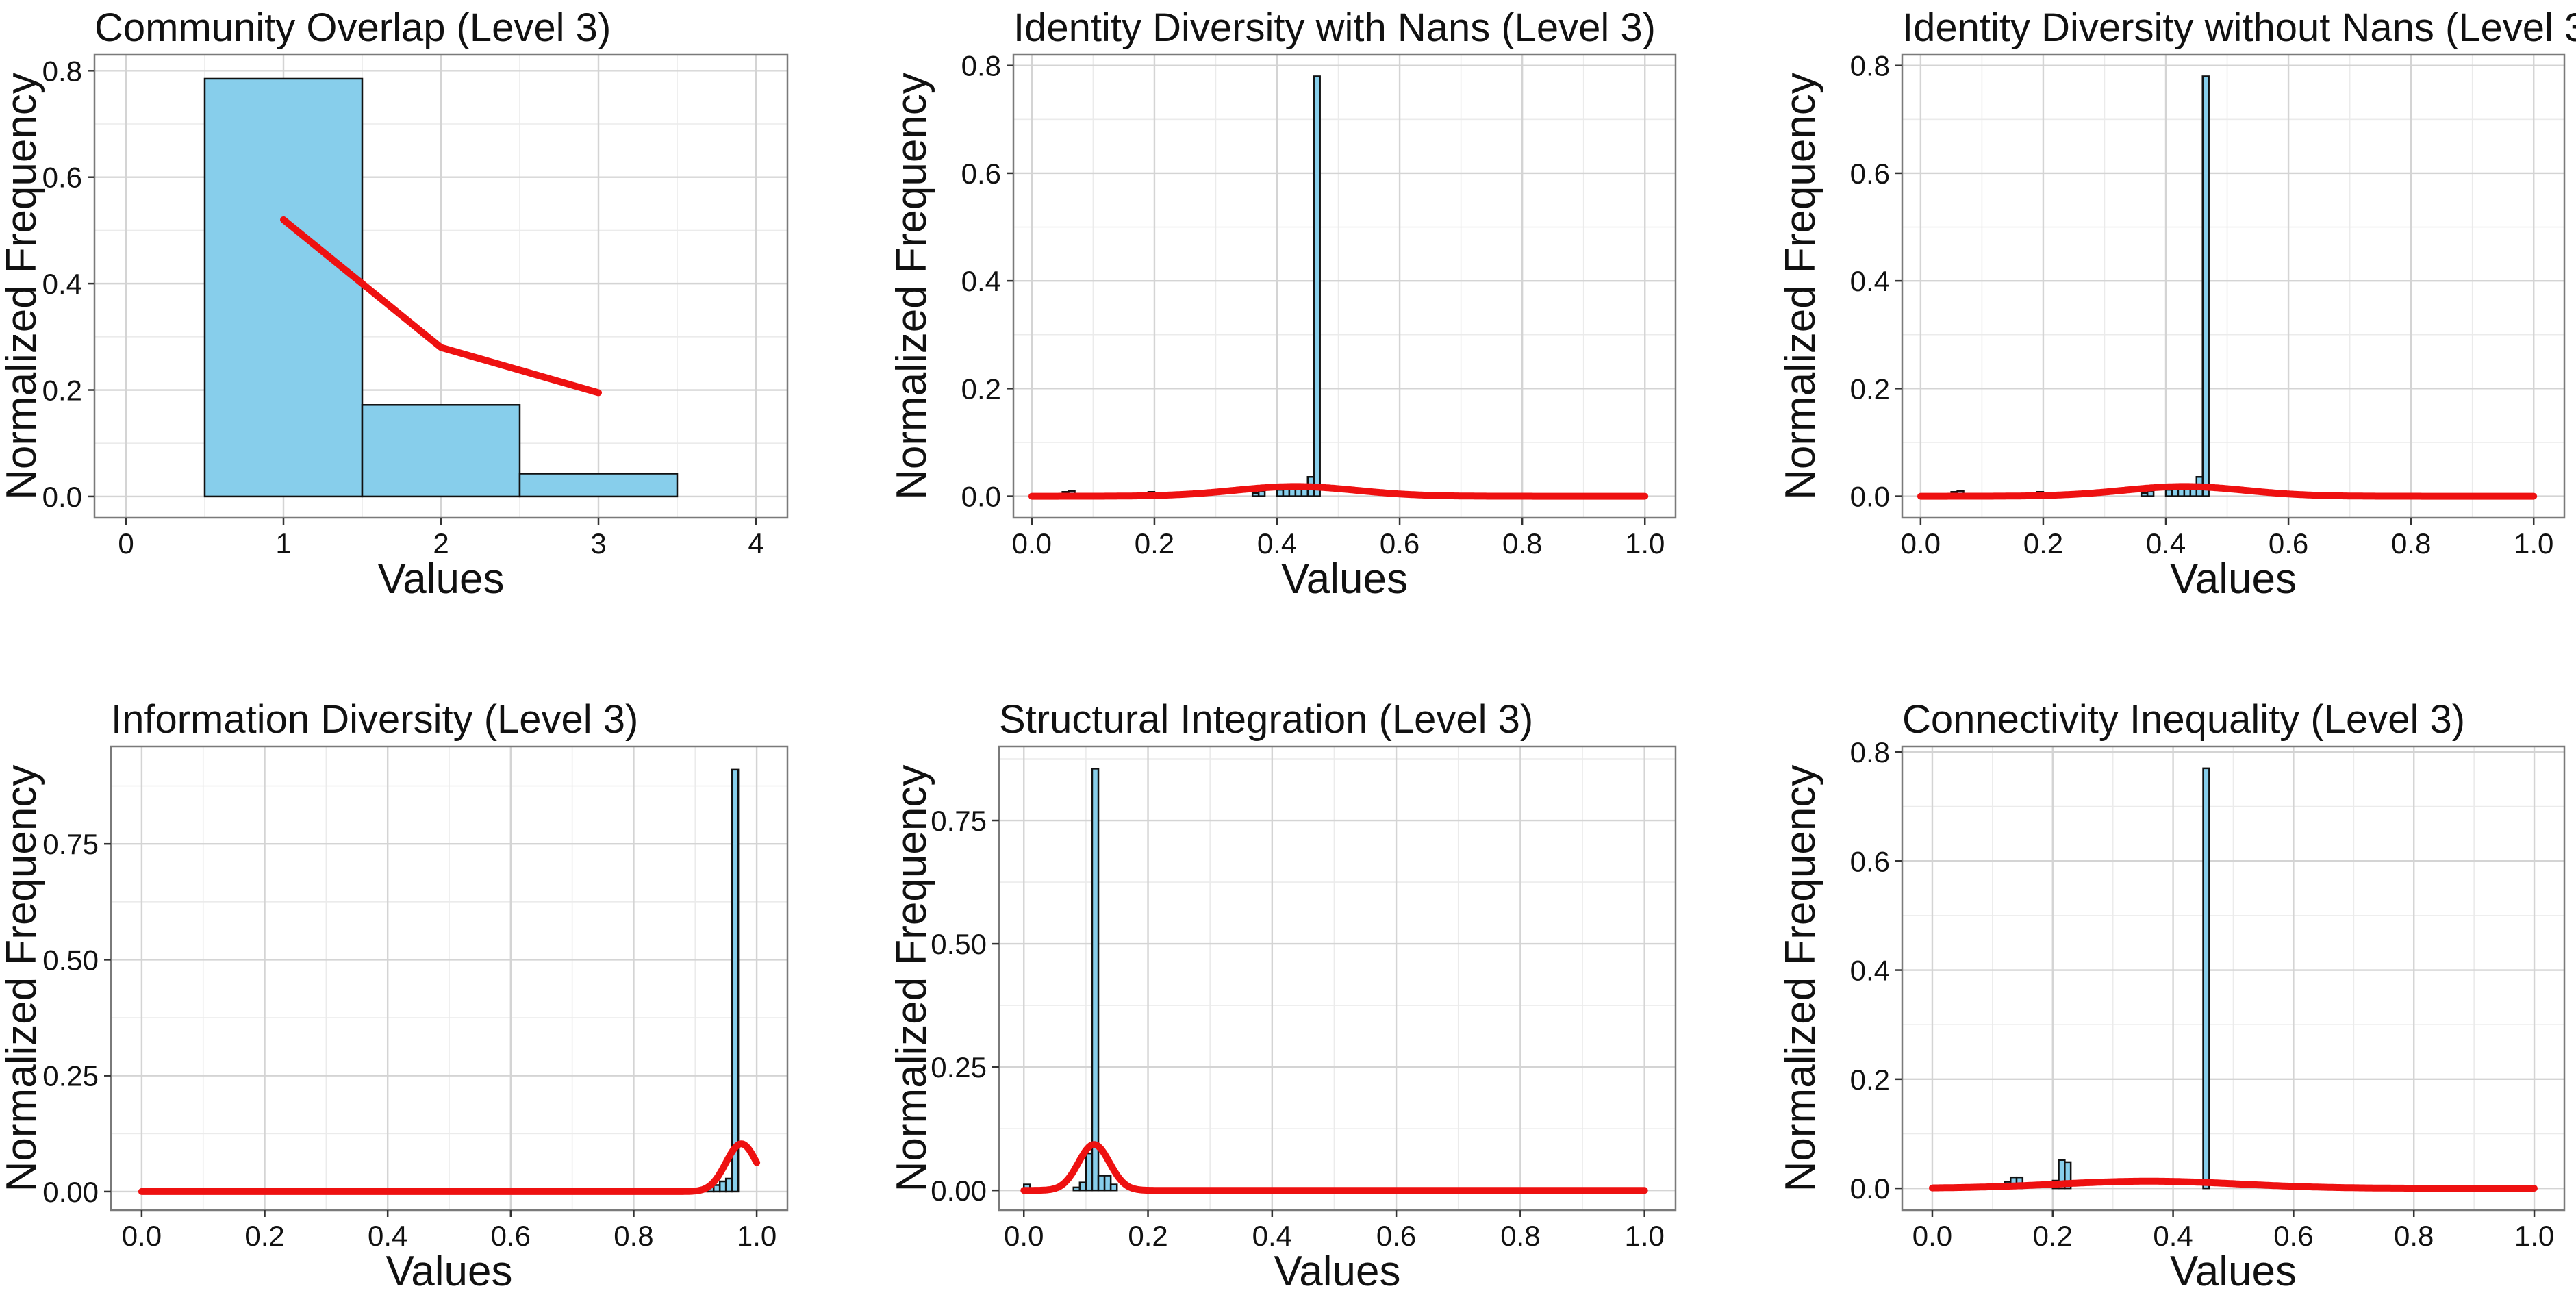  Describe the element at coordinates (598, 543) in the screenshot. I see `x-tick-label: 3` at that location.